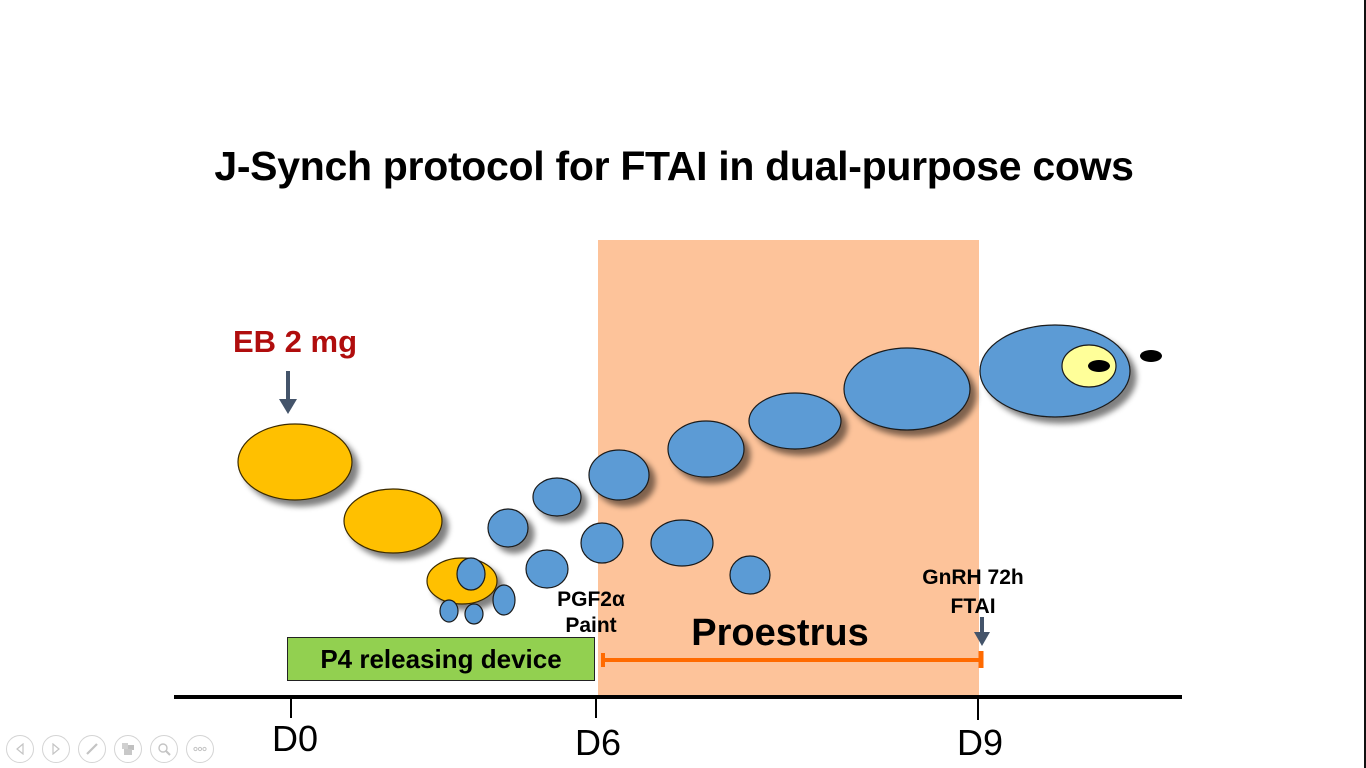 The width and height of the screenshot is (1366, 768). I want to click on corpus-luteum-medium, so click(393, 521).